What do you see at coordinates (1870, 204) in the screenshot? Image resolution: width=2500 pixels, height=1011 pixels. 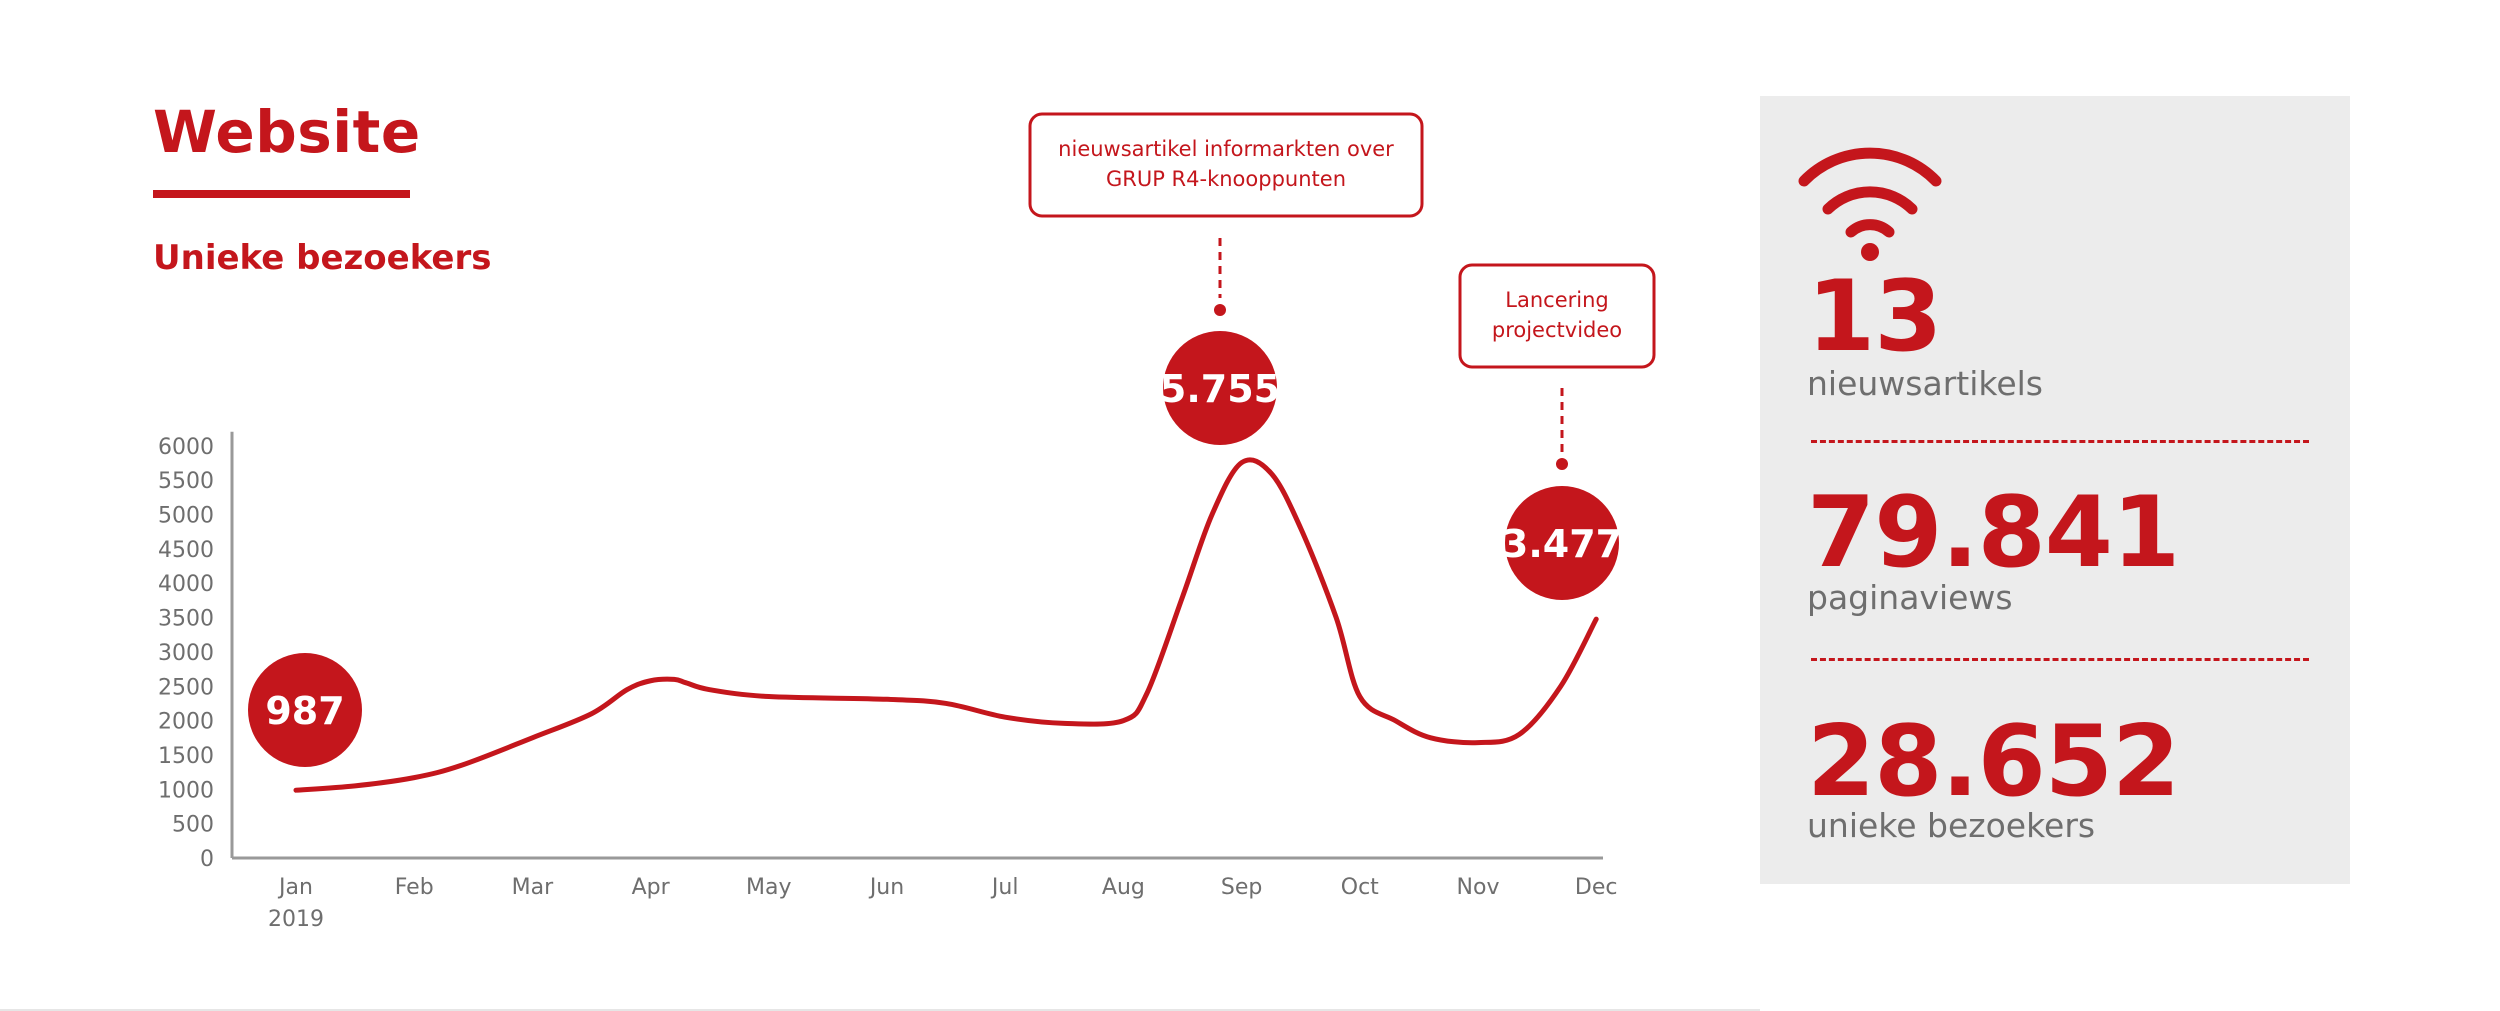 I see `wifi-icon` at bounding box center [1870, 204].